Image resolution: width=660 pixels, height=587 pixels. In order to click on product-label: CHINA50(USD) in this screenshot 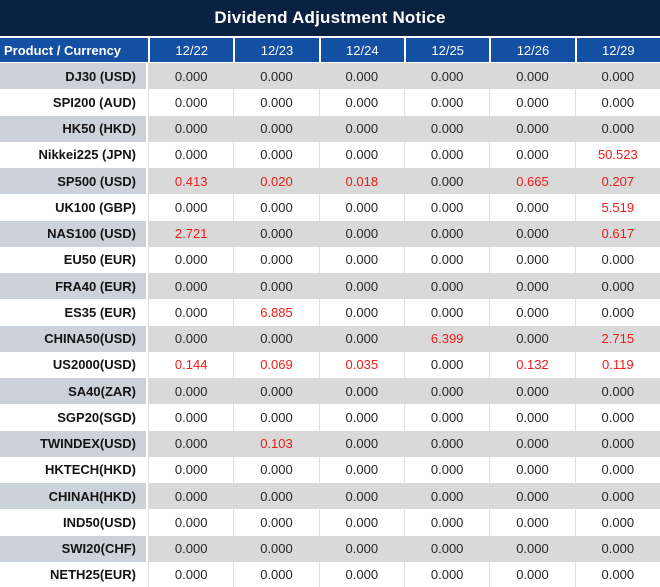, I will do `click(74, 338)`.